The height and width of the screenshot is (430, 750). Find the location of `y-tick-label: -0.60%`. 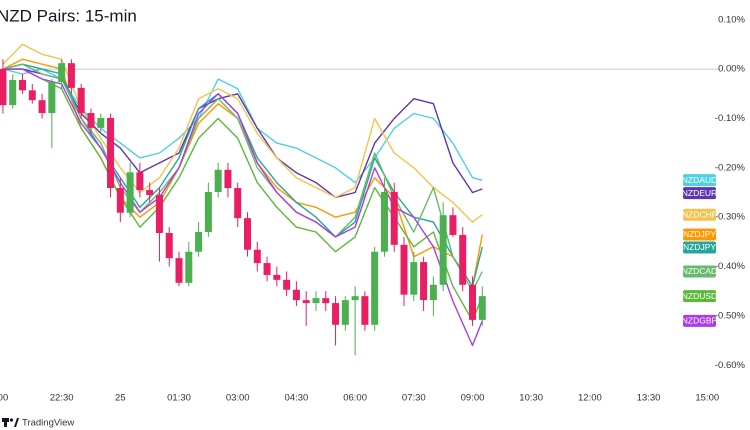

y-tick-label: -0.60% is located at coordinates (730, 365).